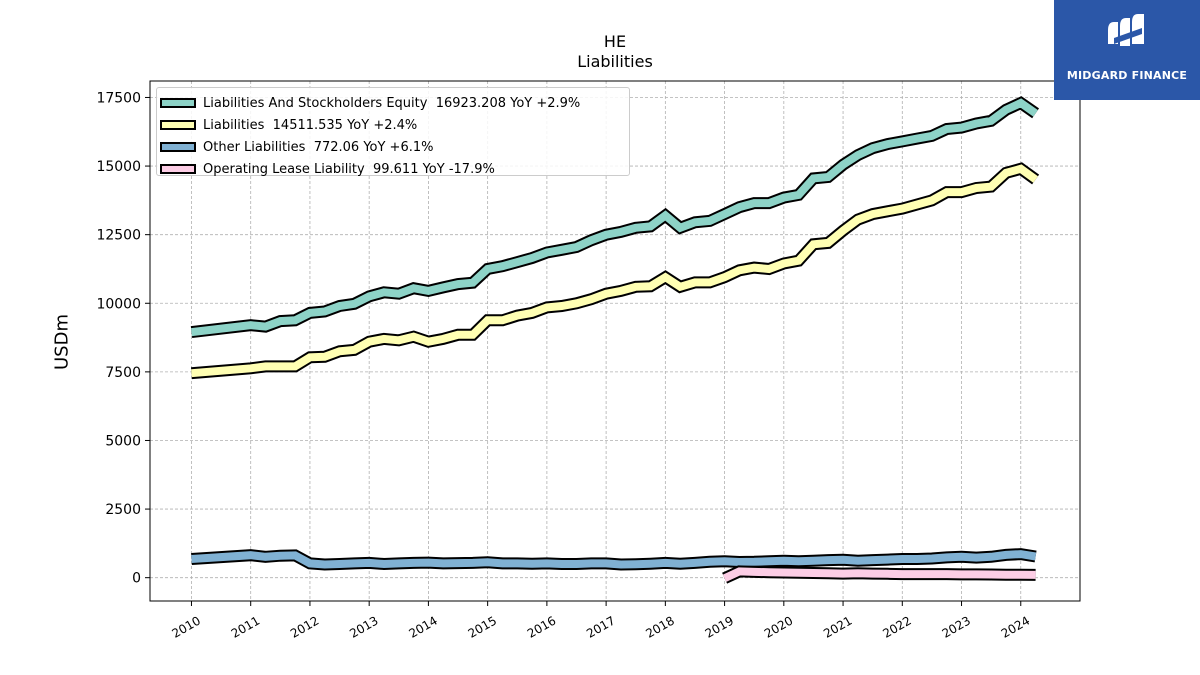 This screenshot has width=1200, height=675. What do you see at coordinates (123, 441) in the screenshot?
I see `y-tick-label: 5000` at bounding box center [123, 441].